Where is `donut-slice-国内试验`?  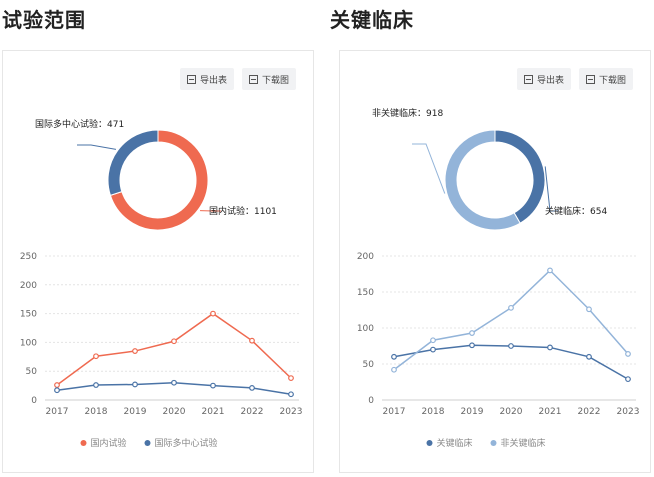
donut-slice-国内试验 is located at coordinates (159, 180).